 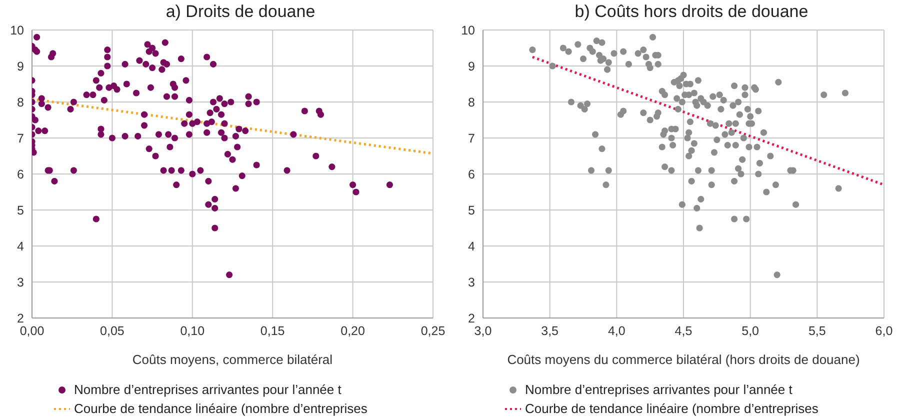 I want to click on x-tick-label: 0,20, so click(x=353, y=331).